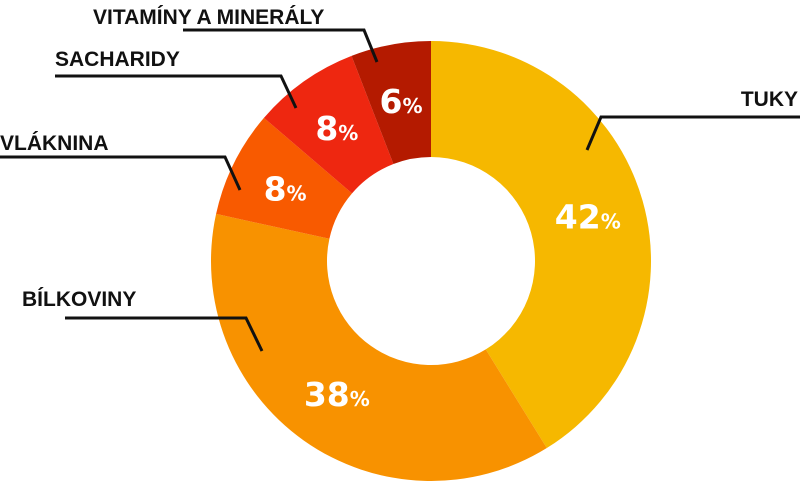  I want to click on slice-sacharidy, so click(328, 124).